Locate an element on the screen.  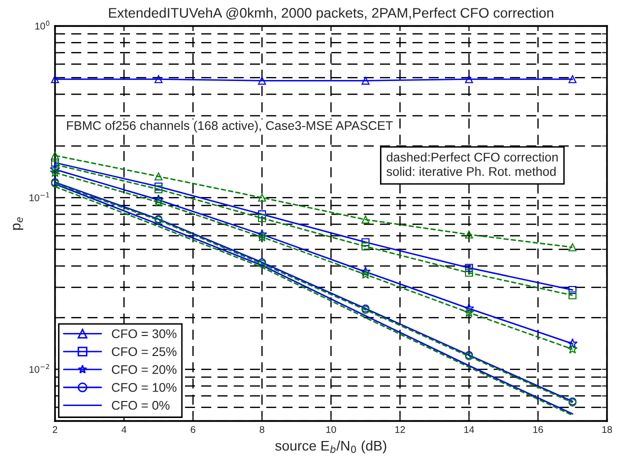
y-tick-label: 10$^{−2}$ is located at coordinates (40, 368).